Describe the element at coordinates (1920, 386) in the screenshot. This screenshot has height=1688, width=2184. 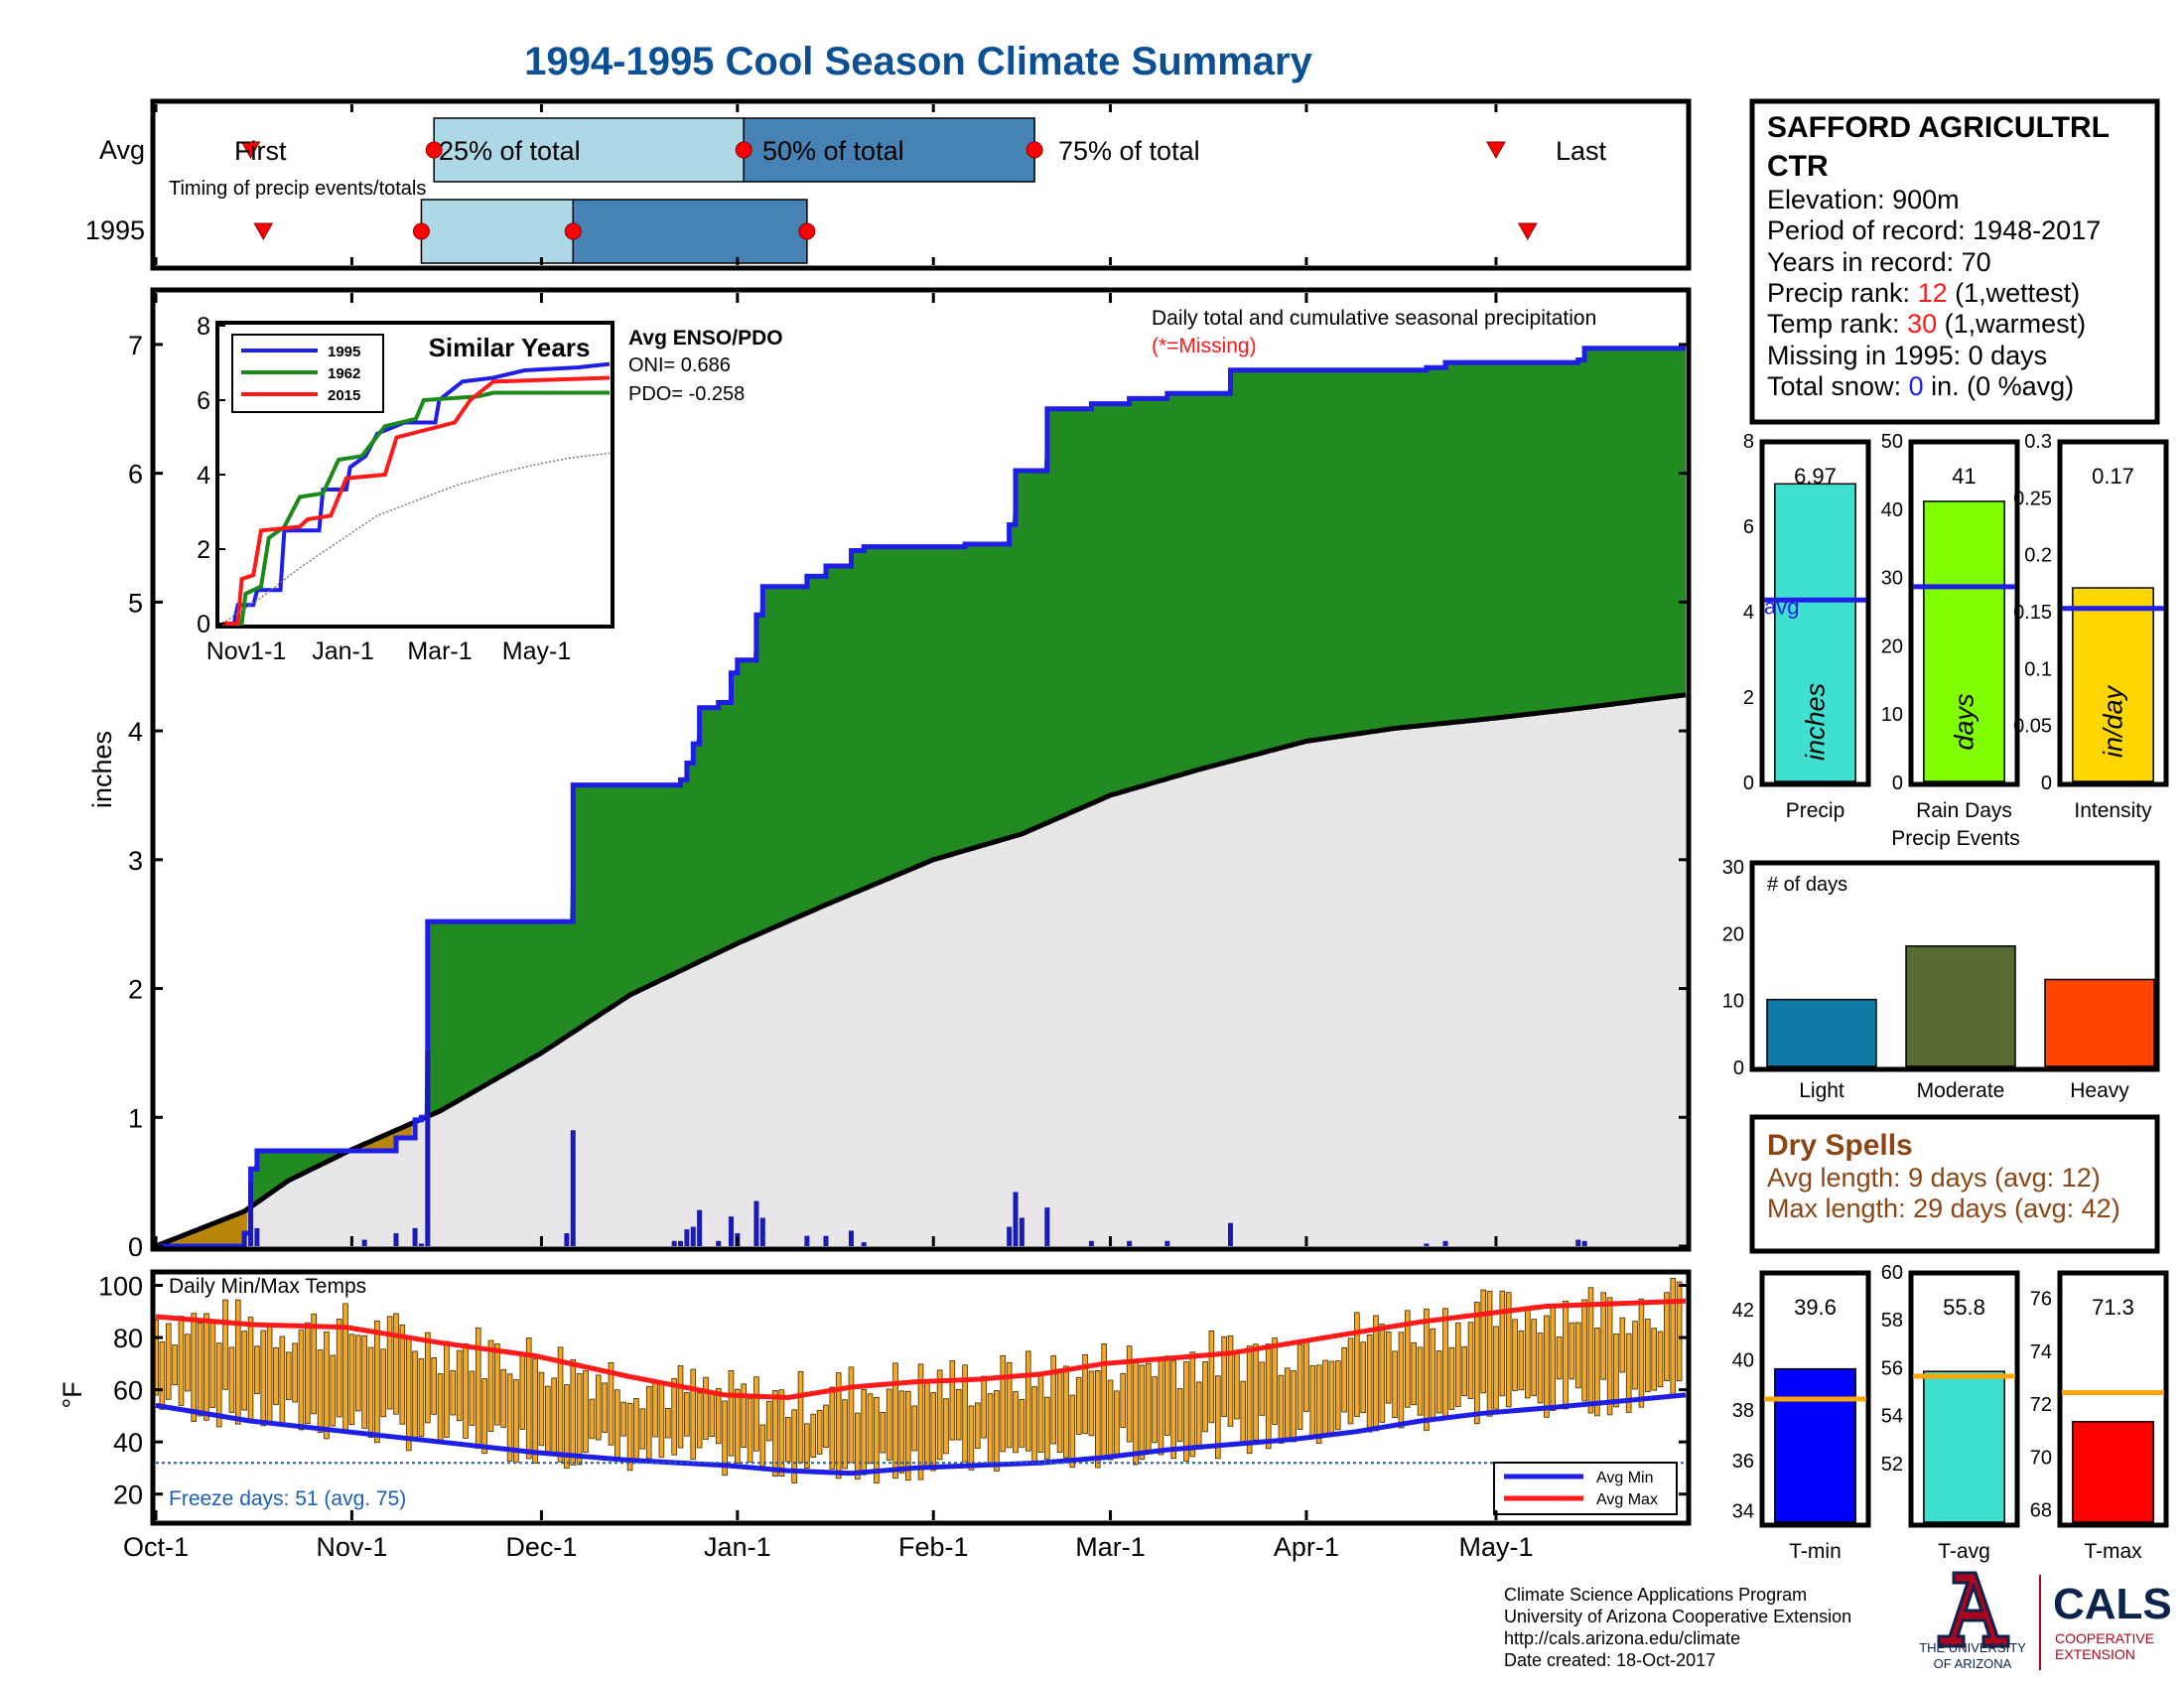
I see `station-snow: Total snow: 0 in. (0 %avg)` at that location.